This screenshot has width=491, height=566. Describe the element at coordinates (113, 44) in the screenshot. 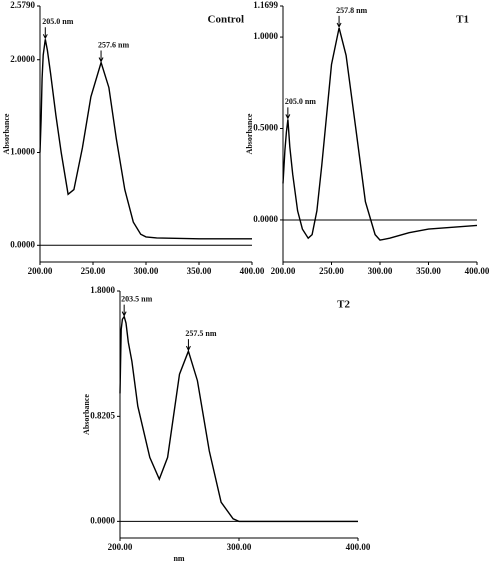

I see `peak-label: 257.6 nm` at that location.